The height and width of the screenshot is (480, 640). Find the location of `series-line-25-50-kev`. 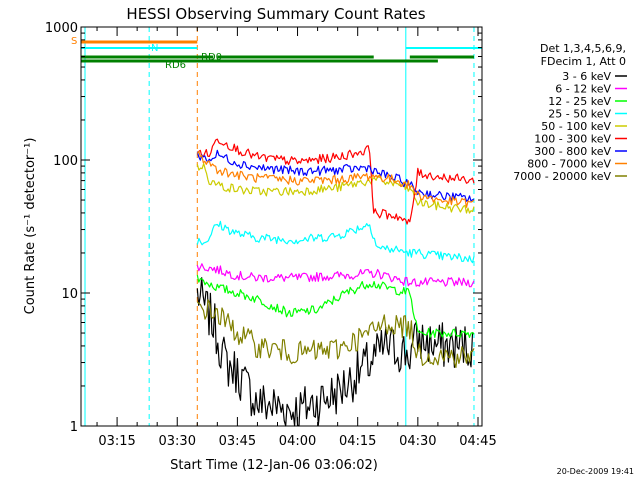

series-line-25-50-kev is located at coordinates (335, 242).